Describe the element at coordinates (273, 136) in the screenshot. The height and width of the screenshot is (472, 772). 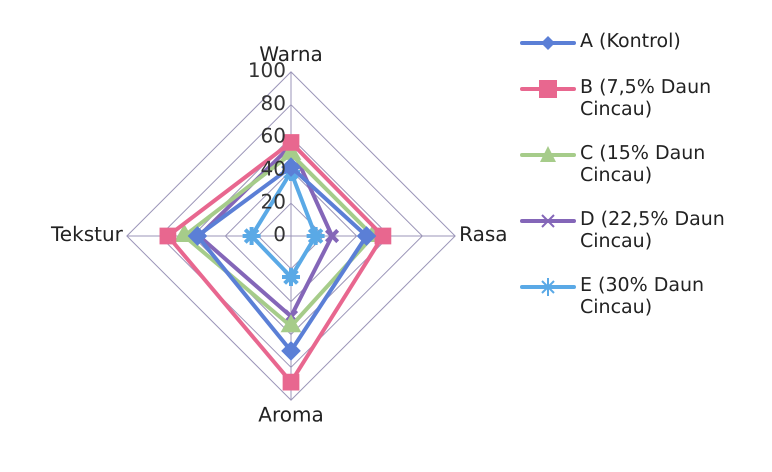
I see `y-tick-label: 60` at that location.